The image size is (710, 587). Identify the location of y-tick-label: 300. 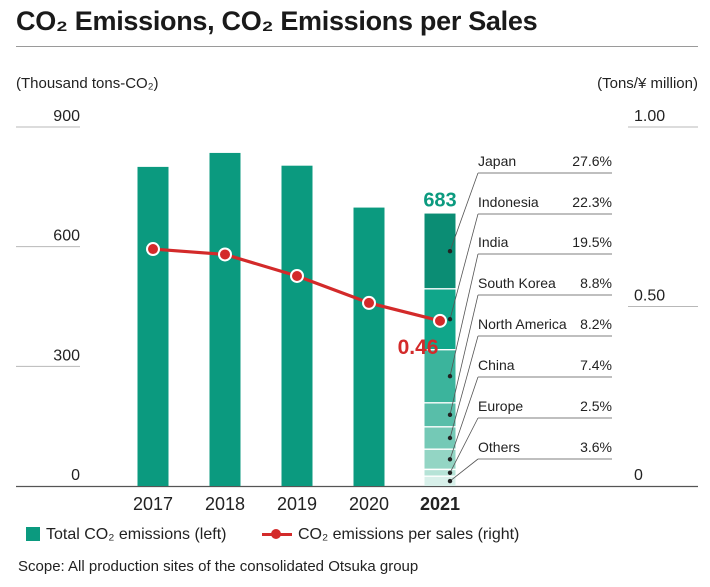
(66, 355).